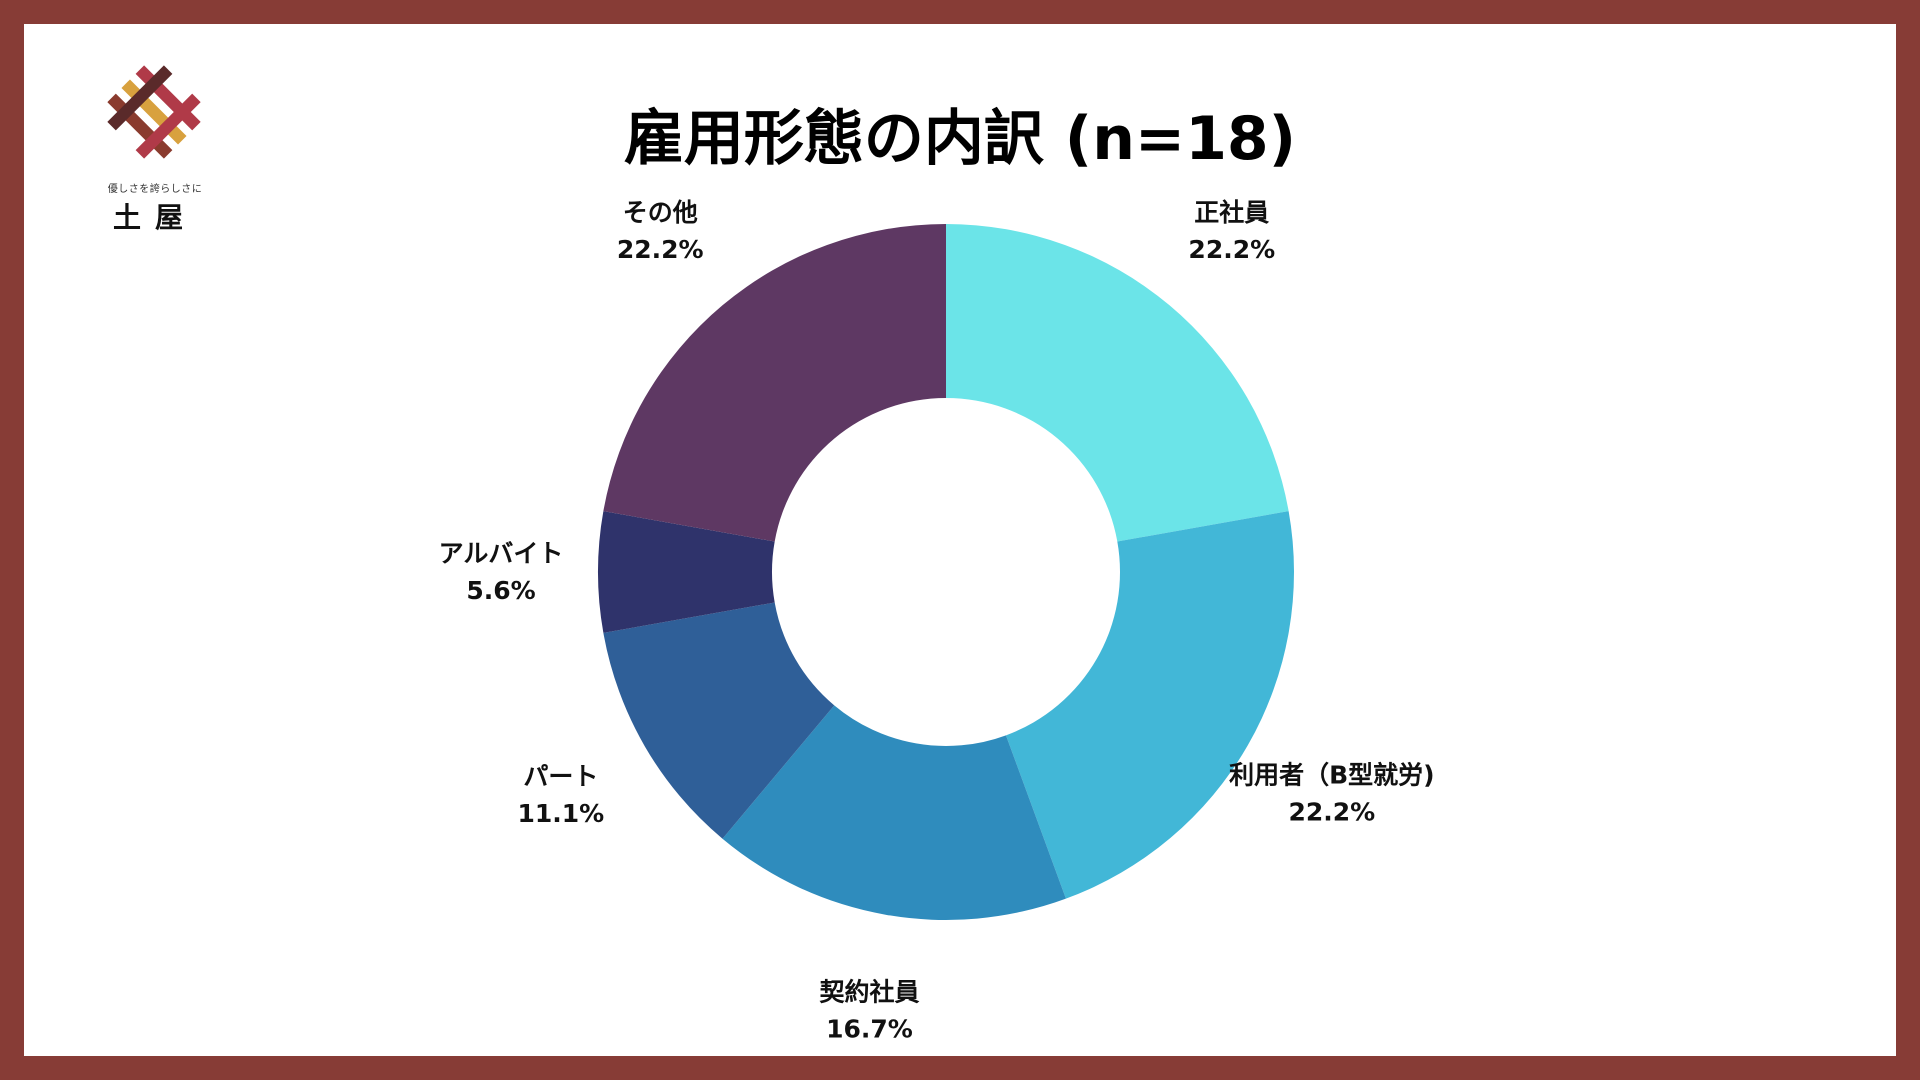 This screenshot has width=1920, height=1080. I want to click on slice-label-1: 利用者（B型就労), so click(1331, 775).